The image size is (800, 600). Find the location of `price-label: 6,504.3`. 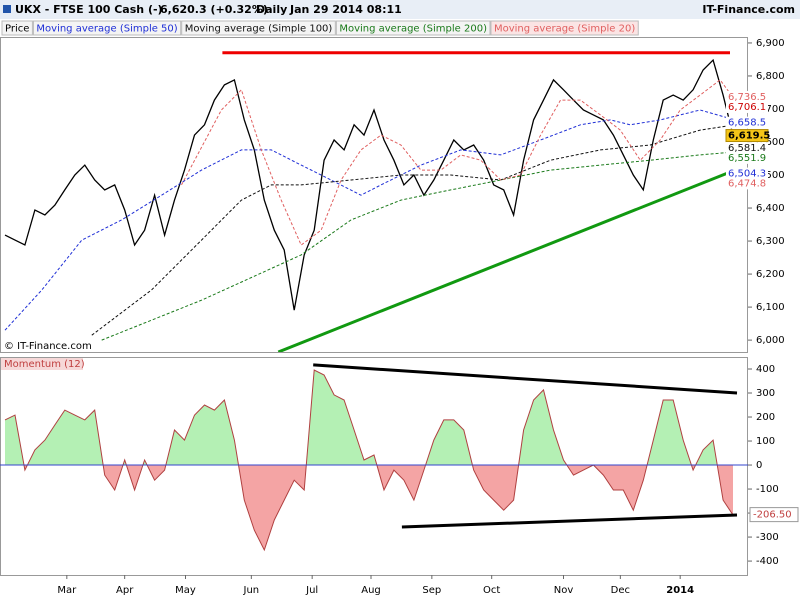

price-label: 6,504.3 is located at coordinates (747, 174).